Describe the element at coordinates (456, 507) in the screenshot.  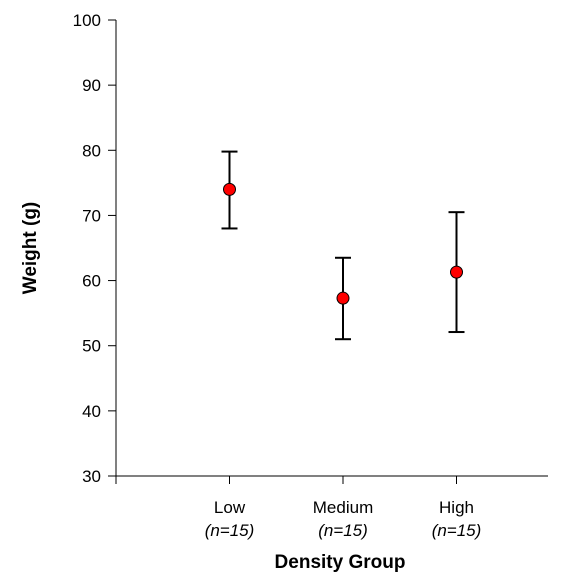
I see `x-category-label: High` at that location.